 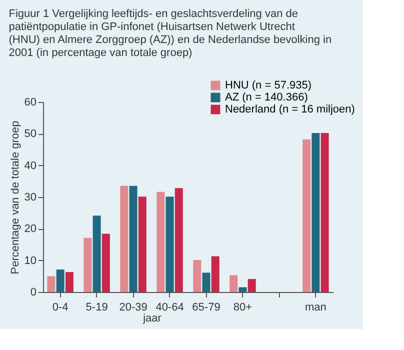 I want to click on x-tick-label: 20-39, so click(x=133, y=308).